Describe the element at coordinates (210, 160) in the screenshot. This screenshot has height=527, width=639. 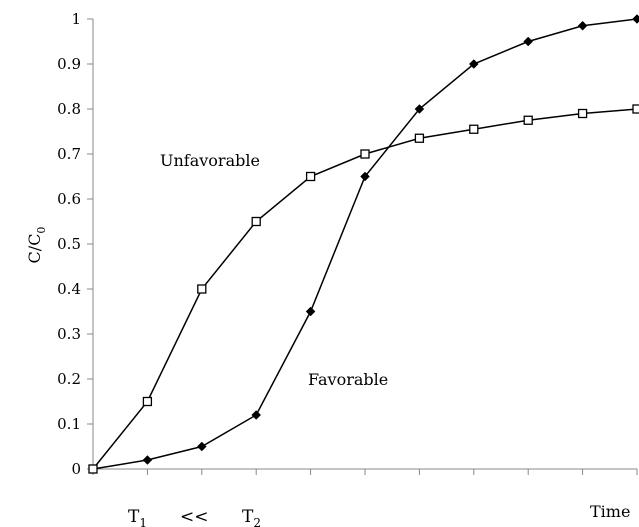
I see `unfavorable-label: Unfavorable` at that location.